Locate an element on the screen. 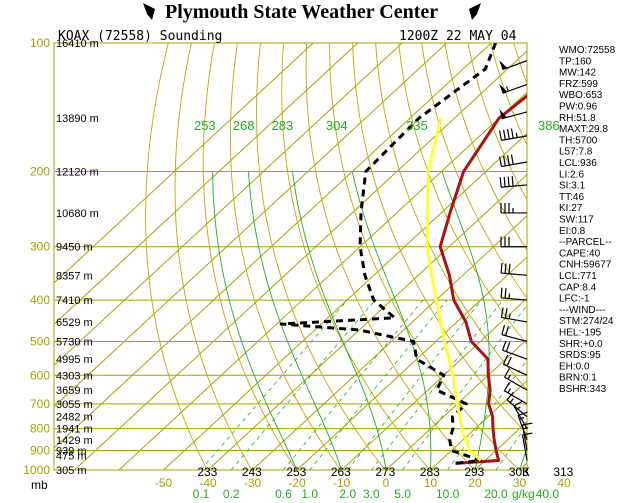 This screenshot has width=640, height=503. height-label: 475 m is located at coordinates (71, 457).